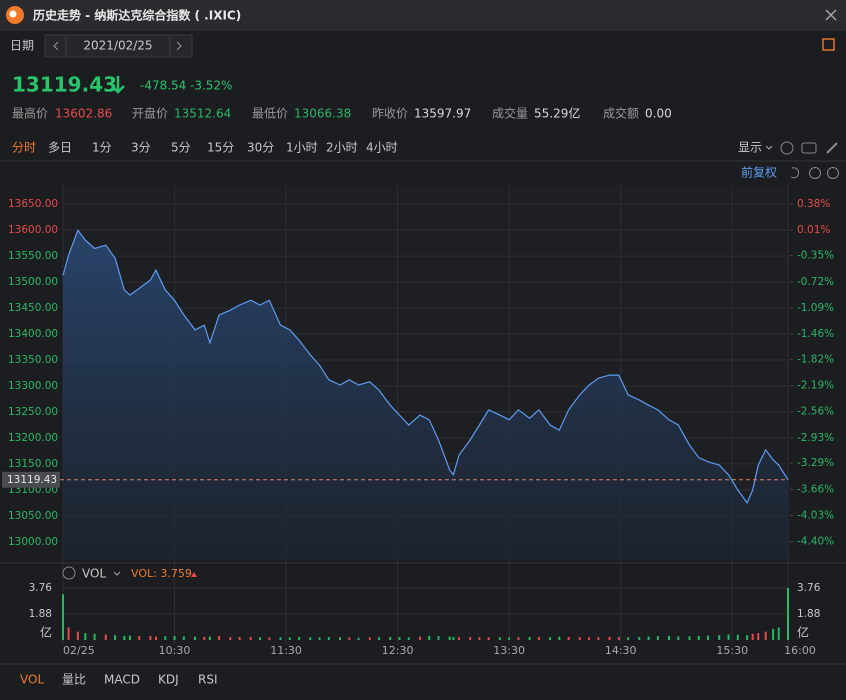  What do you see at coordinates (33, 282) in the screenshot?
I see `y-tick-label: 13500.00` at bounding box center [33, 282].